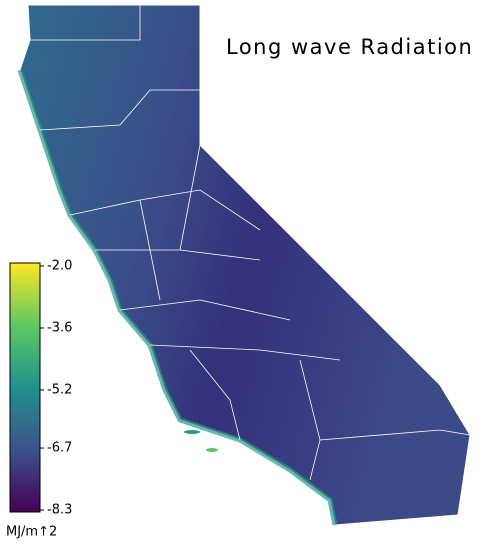 This screenshot has height=552, width=502. What do you see at coordinates (349, 47) in the screenshot?
I see `map-title: Long wave Radiation` at bounding box center [349, 47].